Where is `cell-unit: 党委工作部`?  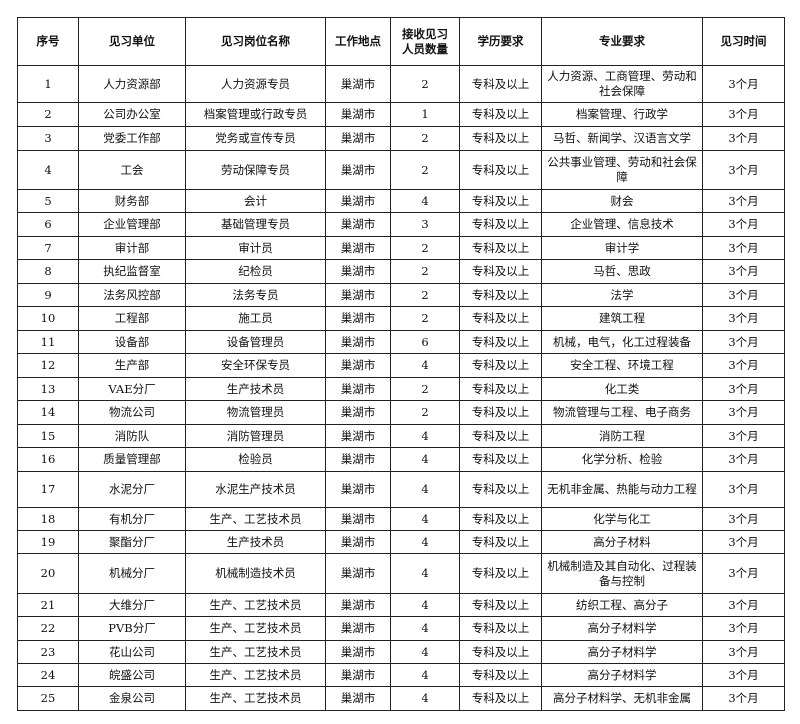 cell-unit: 党委工作部 is located at coordinates (132, 138).